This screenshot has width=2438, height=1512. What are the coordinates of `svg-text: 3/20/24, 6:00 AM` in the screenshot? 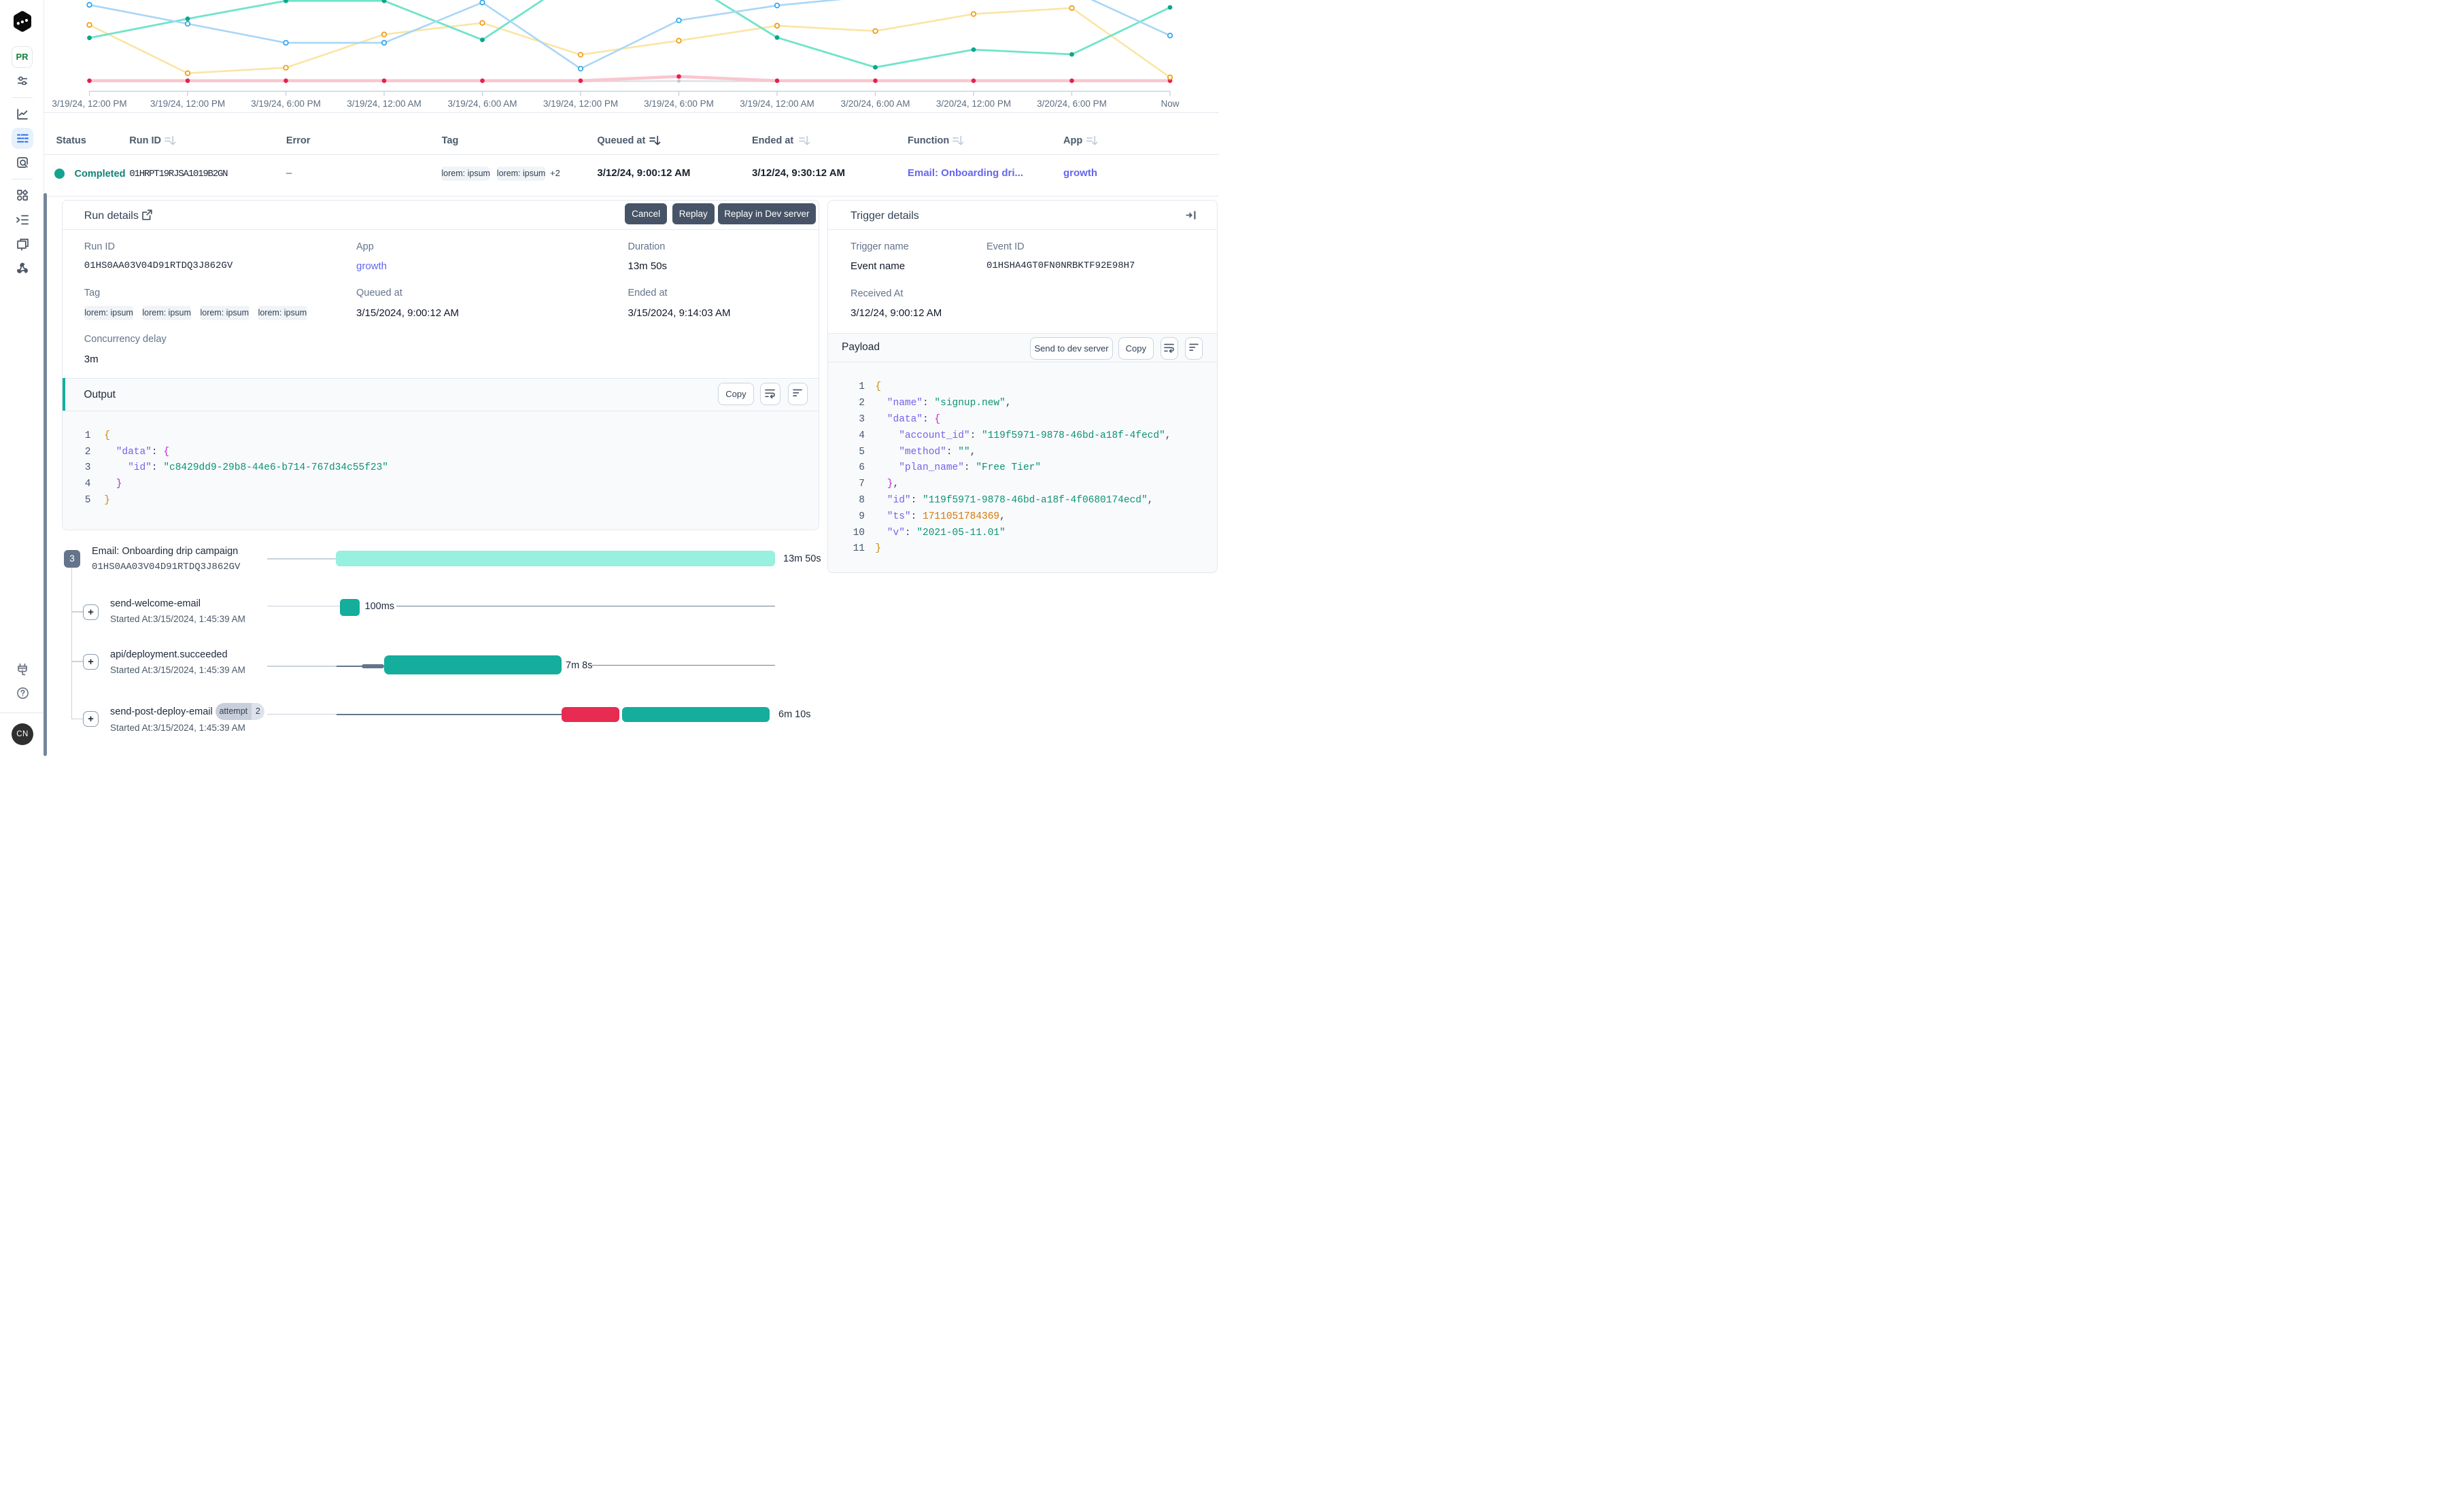 It's located at (875, 104).